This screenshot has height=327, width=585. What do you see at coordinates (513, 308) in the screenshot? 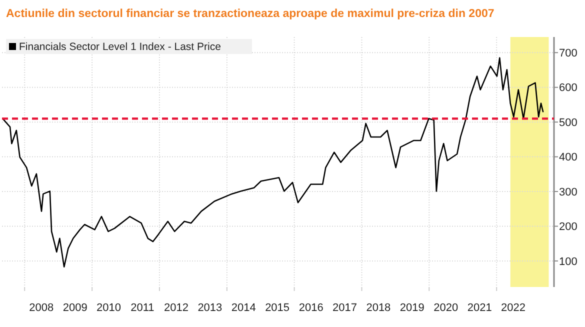
I see `x-tick-label: 2022` at bounding box center [513, 308].